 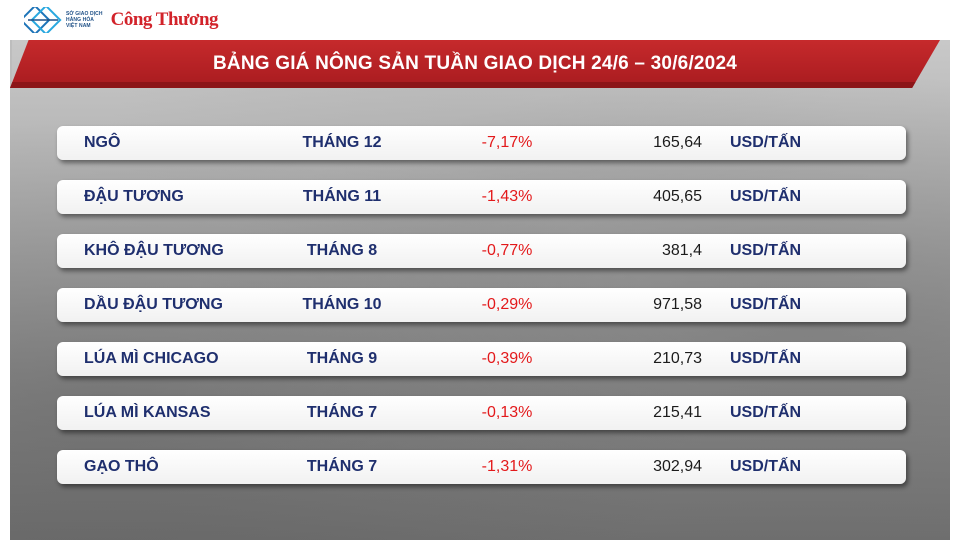 I want to click on frame-border, so click(x=11, y=44).